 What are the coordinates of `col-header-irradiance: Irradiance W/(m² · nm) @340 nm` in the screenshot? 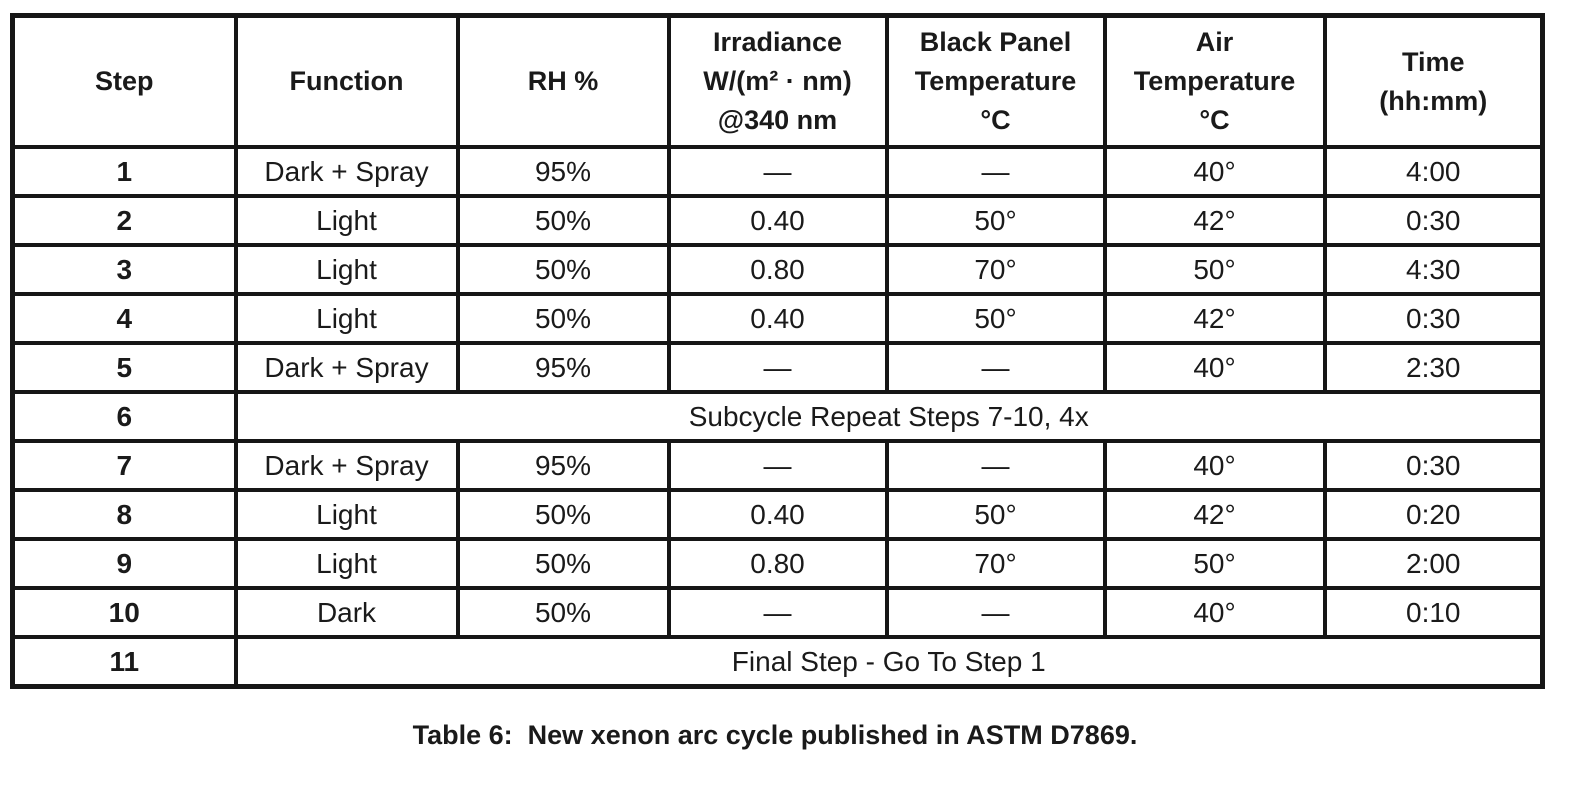 It's located at (777, 81).